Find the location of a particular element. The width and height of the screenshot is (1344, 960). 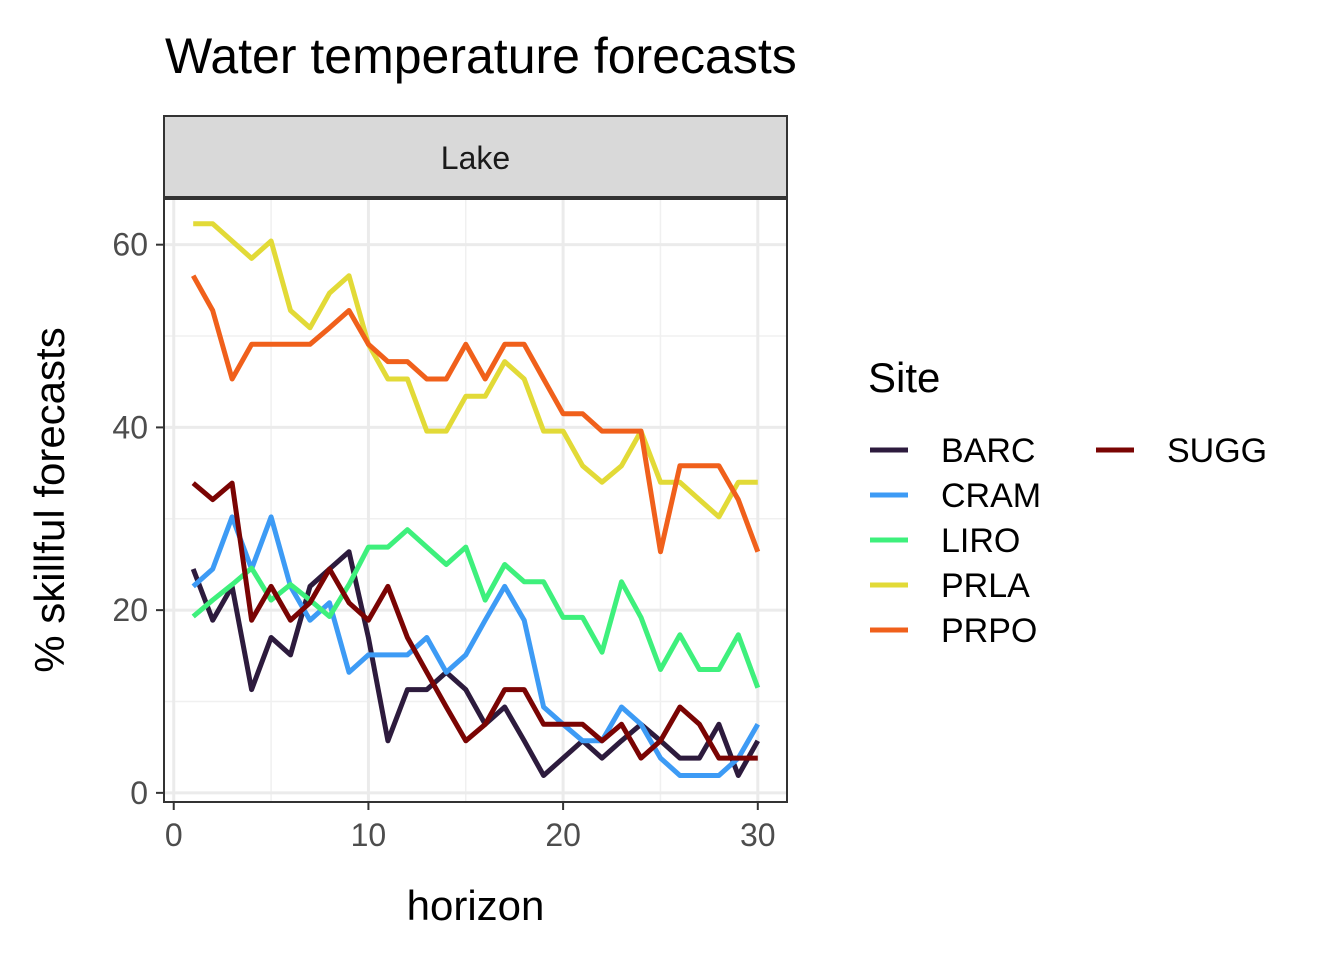

series-line-barc is located at coordinates (475, 663).